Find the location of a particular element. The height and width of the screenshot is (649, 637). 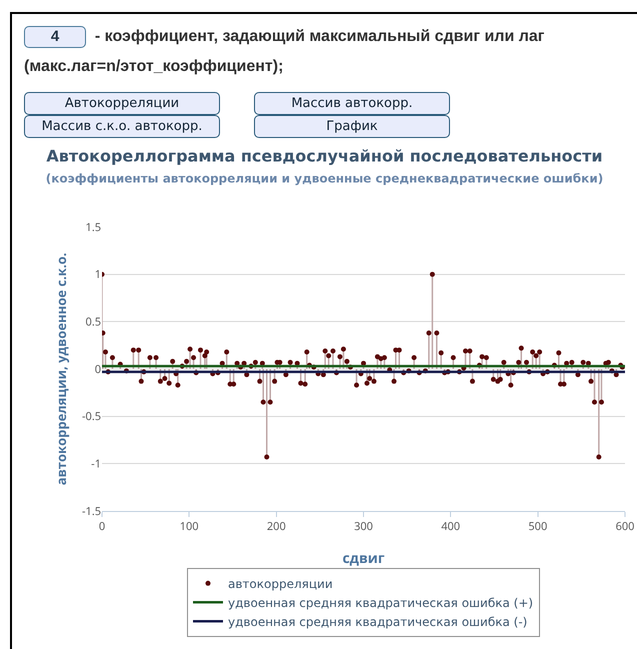

x-tick-label: 400 is located at coordinates (450, 526).